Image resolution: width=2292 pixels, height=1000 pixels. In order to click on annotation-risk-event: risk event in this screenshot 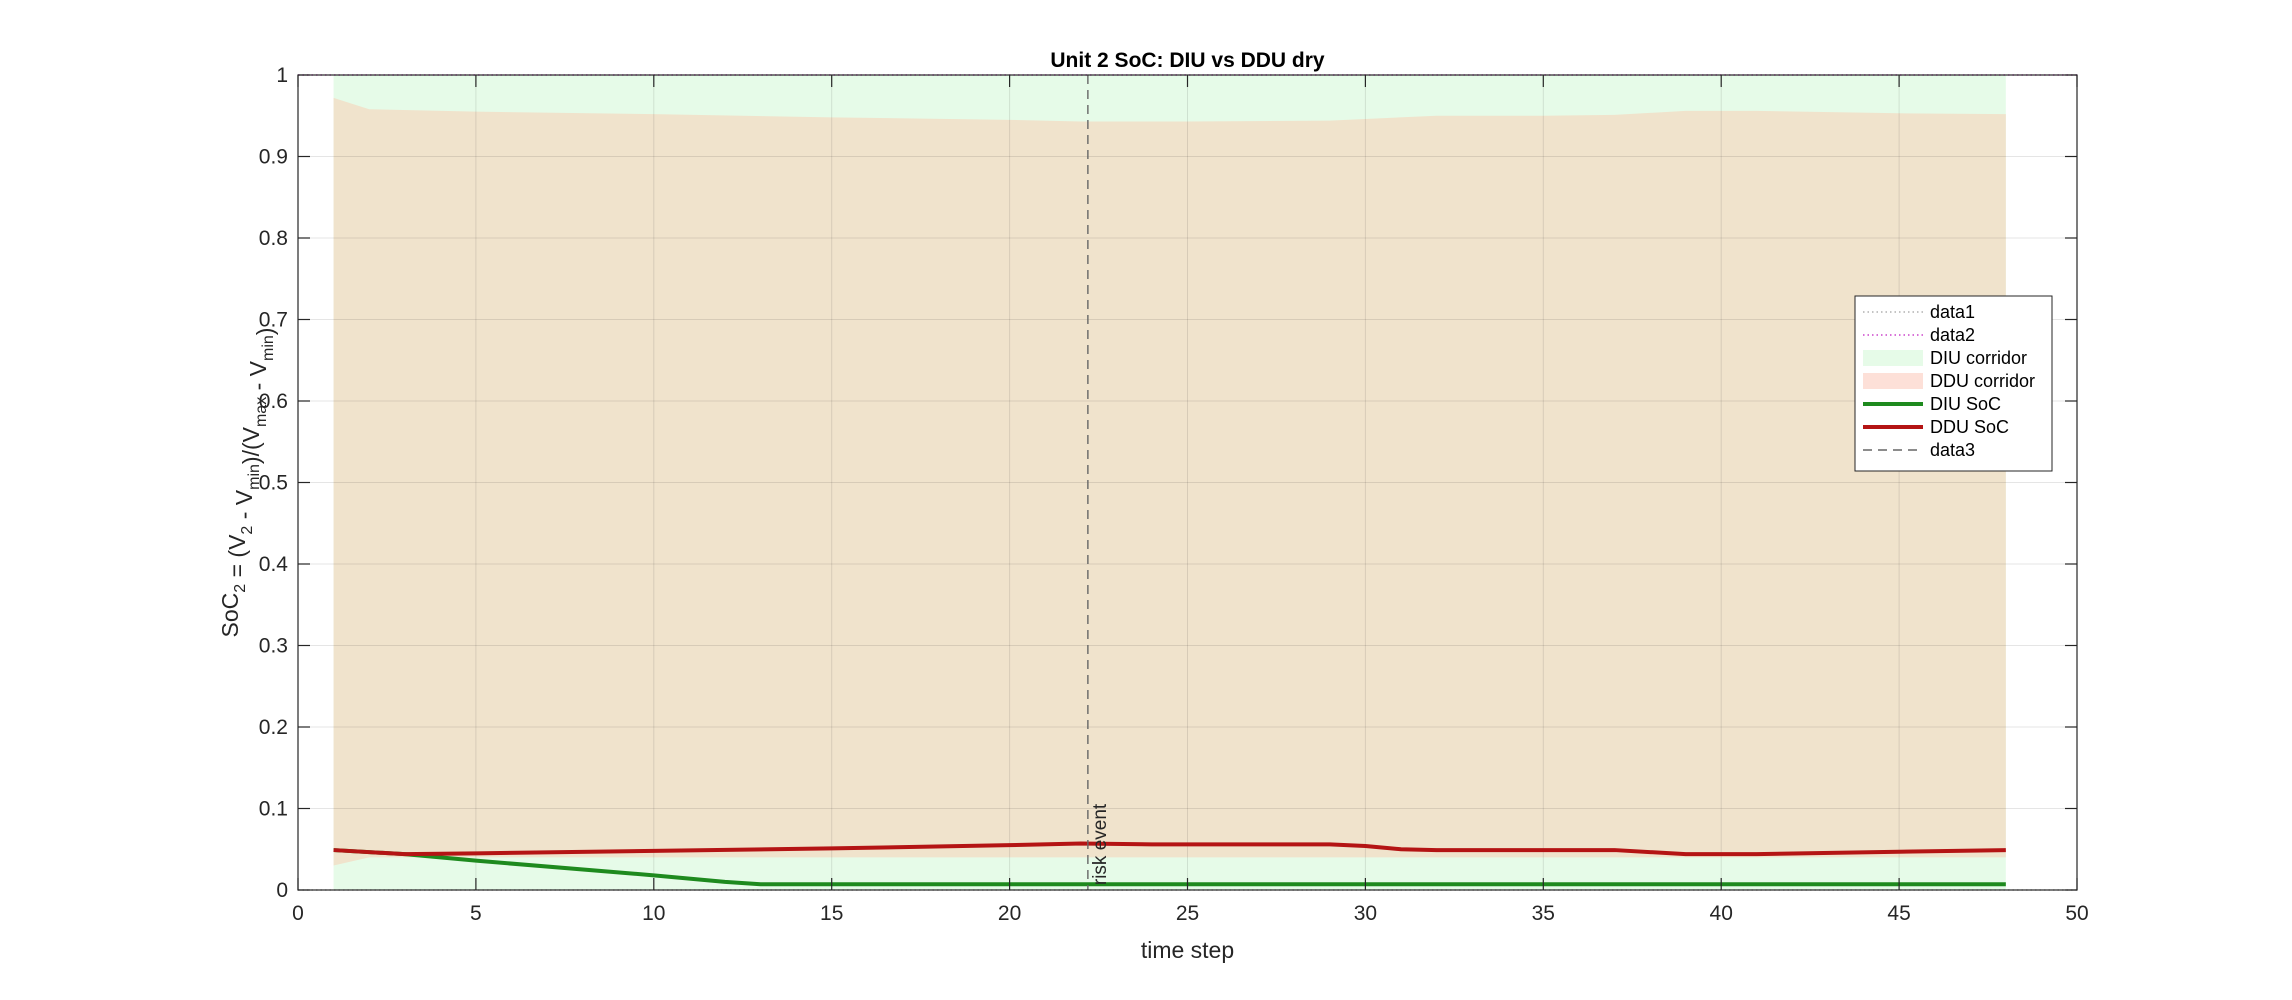, I will do `click(1100, 844)`.